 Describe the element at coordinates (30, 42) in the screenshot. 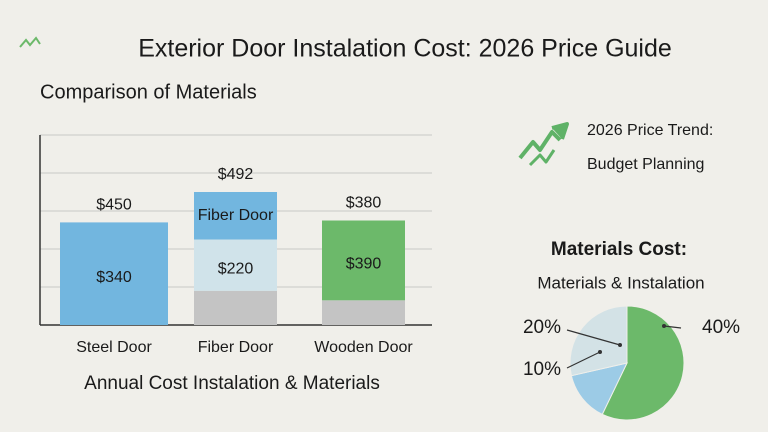

I see `logo-icon` at that location.